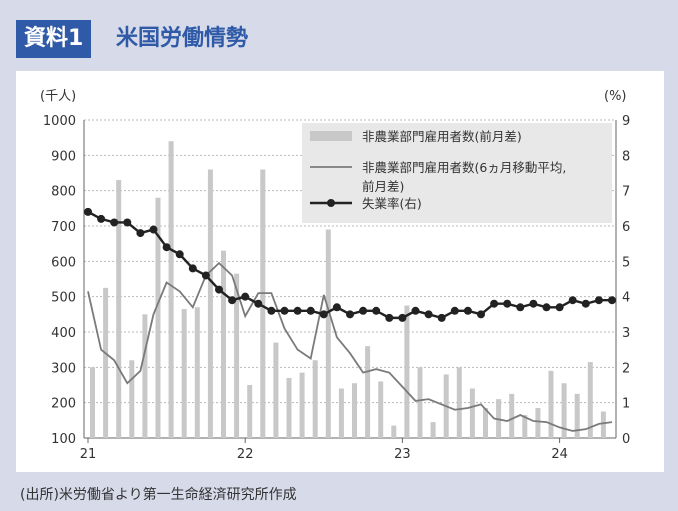 This screenshot has width=678, height=511. I want to click on y-tick-label-left: 600, so click(63, 262).